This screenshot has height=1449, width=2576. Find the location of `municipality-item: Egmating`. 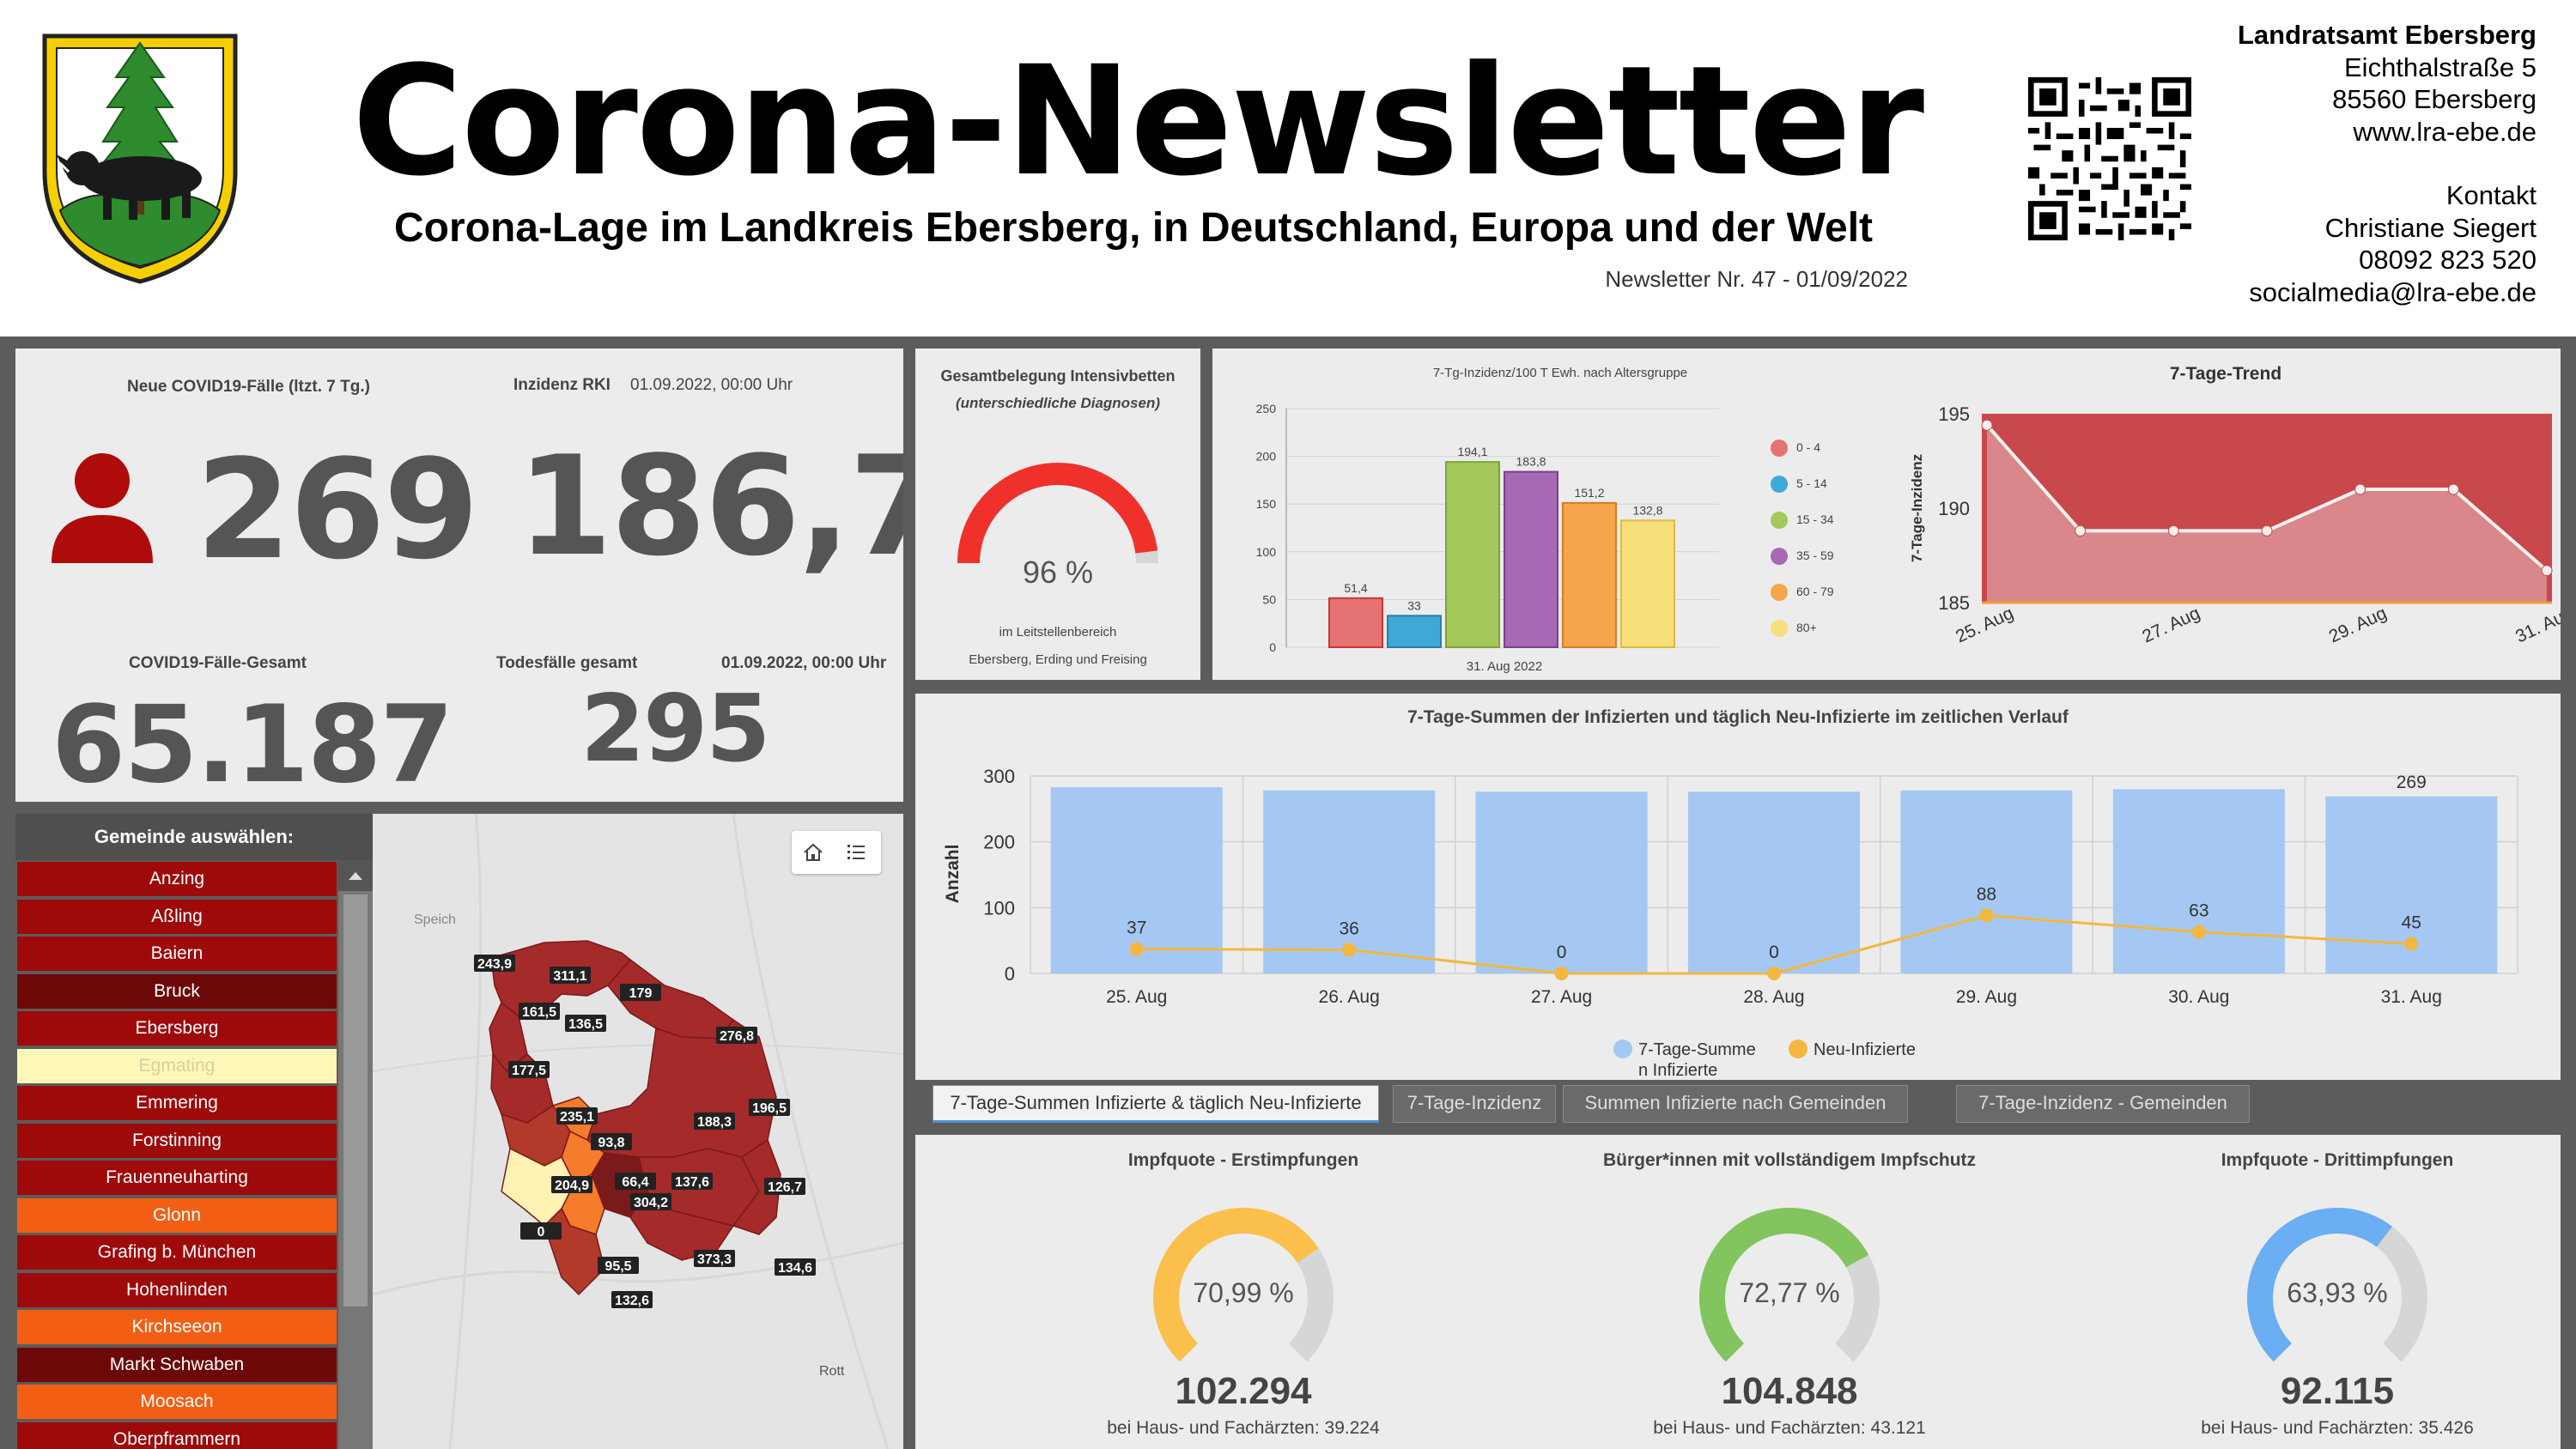

municipality-item: Egmating is located at coordinates (177, 1065).